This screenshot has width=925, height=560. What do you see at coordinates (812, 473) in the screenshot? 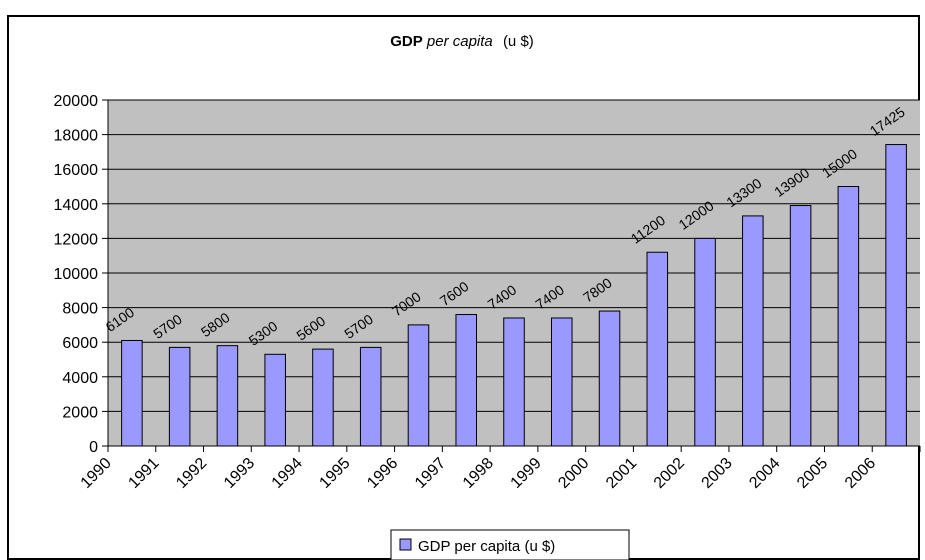
I see `x-tick-label: 2005` at bounding box center [812, 473].